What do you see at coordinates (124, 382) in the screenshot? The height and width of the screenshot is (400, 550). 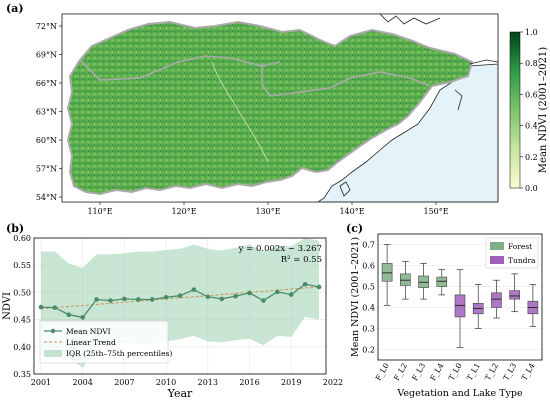 I see `x-tick-label-b: 2007` at bounding box center [124, 382].